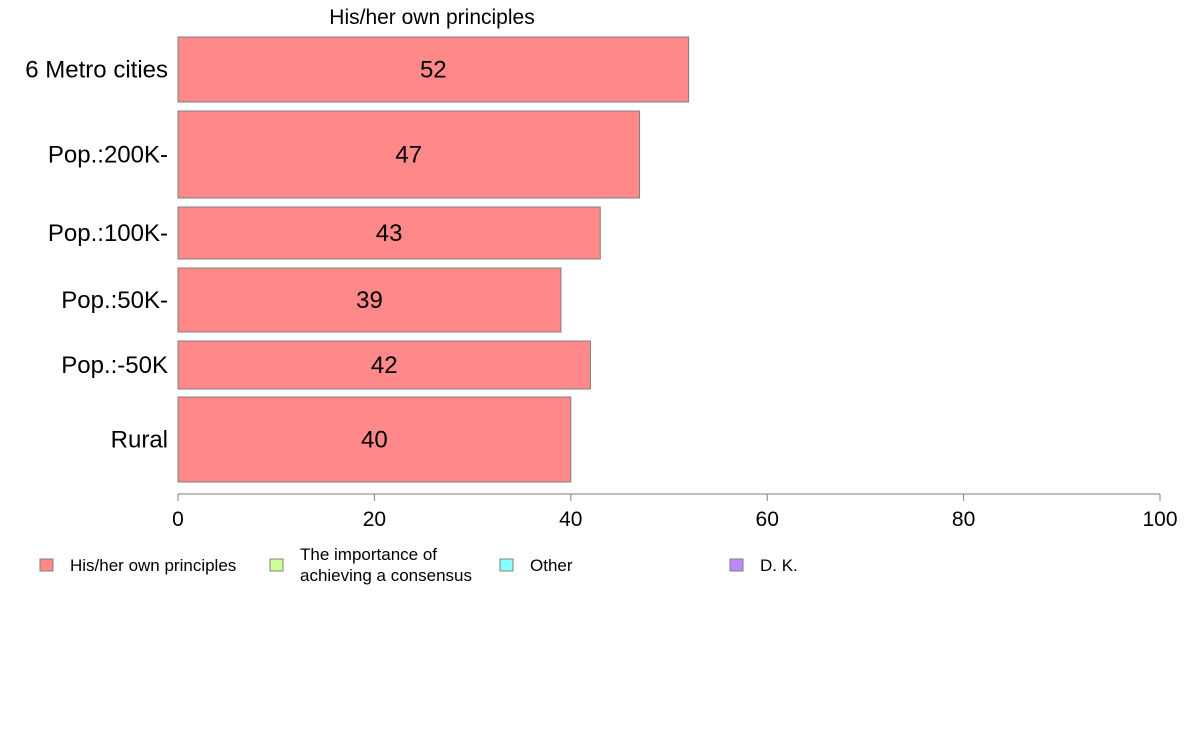 The width and height of the screenshot is (1188, 736). What do you see at coordinates (370, 565) in the screenshot?
I see `legend-item: The importance of achieving a consensus` at bounding box center [370, 565].